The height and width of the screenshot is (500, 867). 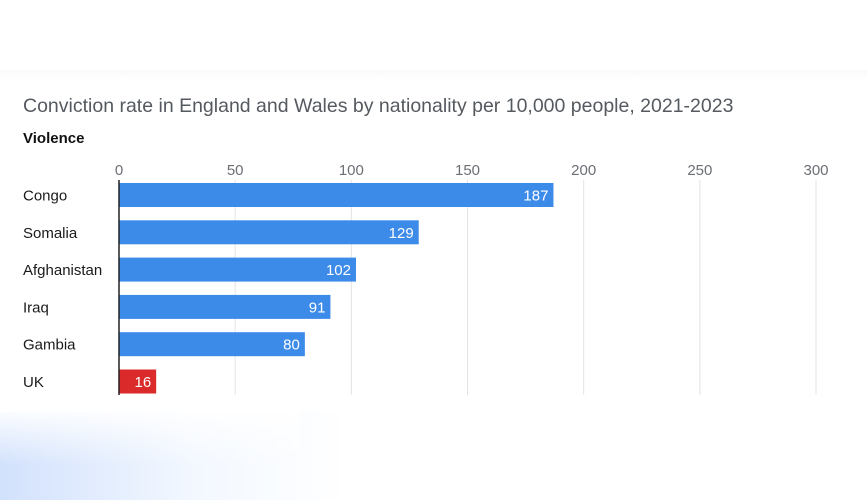 I want to click on bar-iraq, so click(x=225, y=306).